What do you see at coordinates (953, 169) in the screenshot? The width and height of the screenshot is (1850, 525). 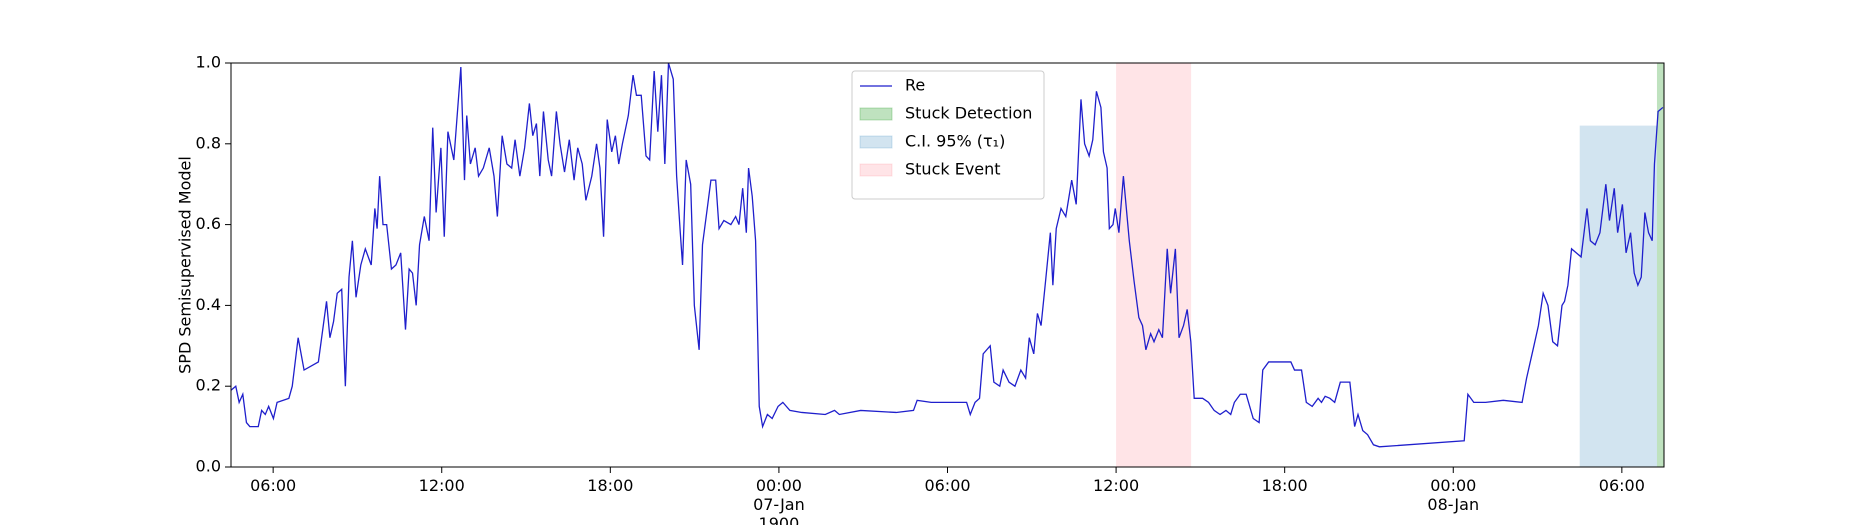 I see `legend-label: Stuck Event` at bounding box center [953, 169].